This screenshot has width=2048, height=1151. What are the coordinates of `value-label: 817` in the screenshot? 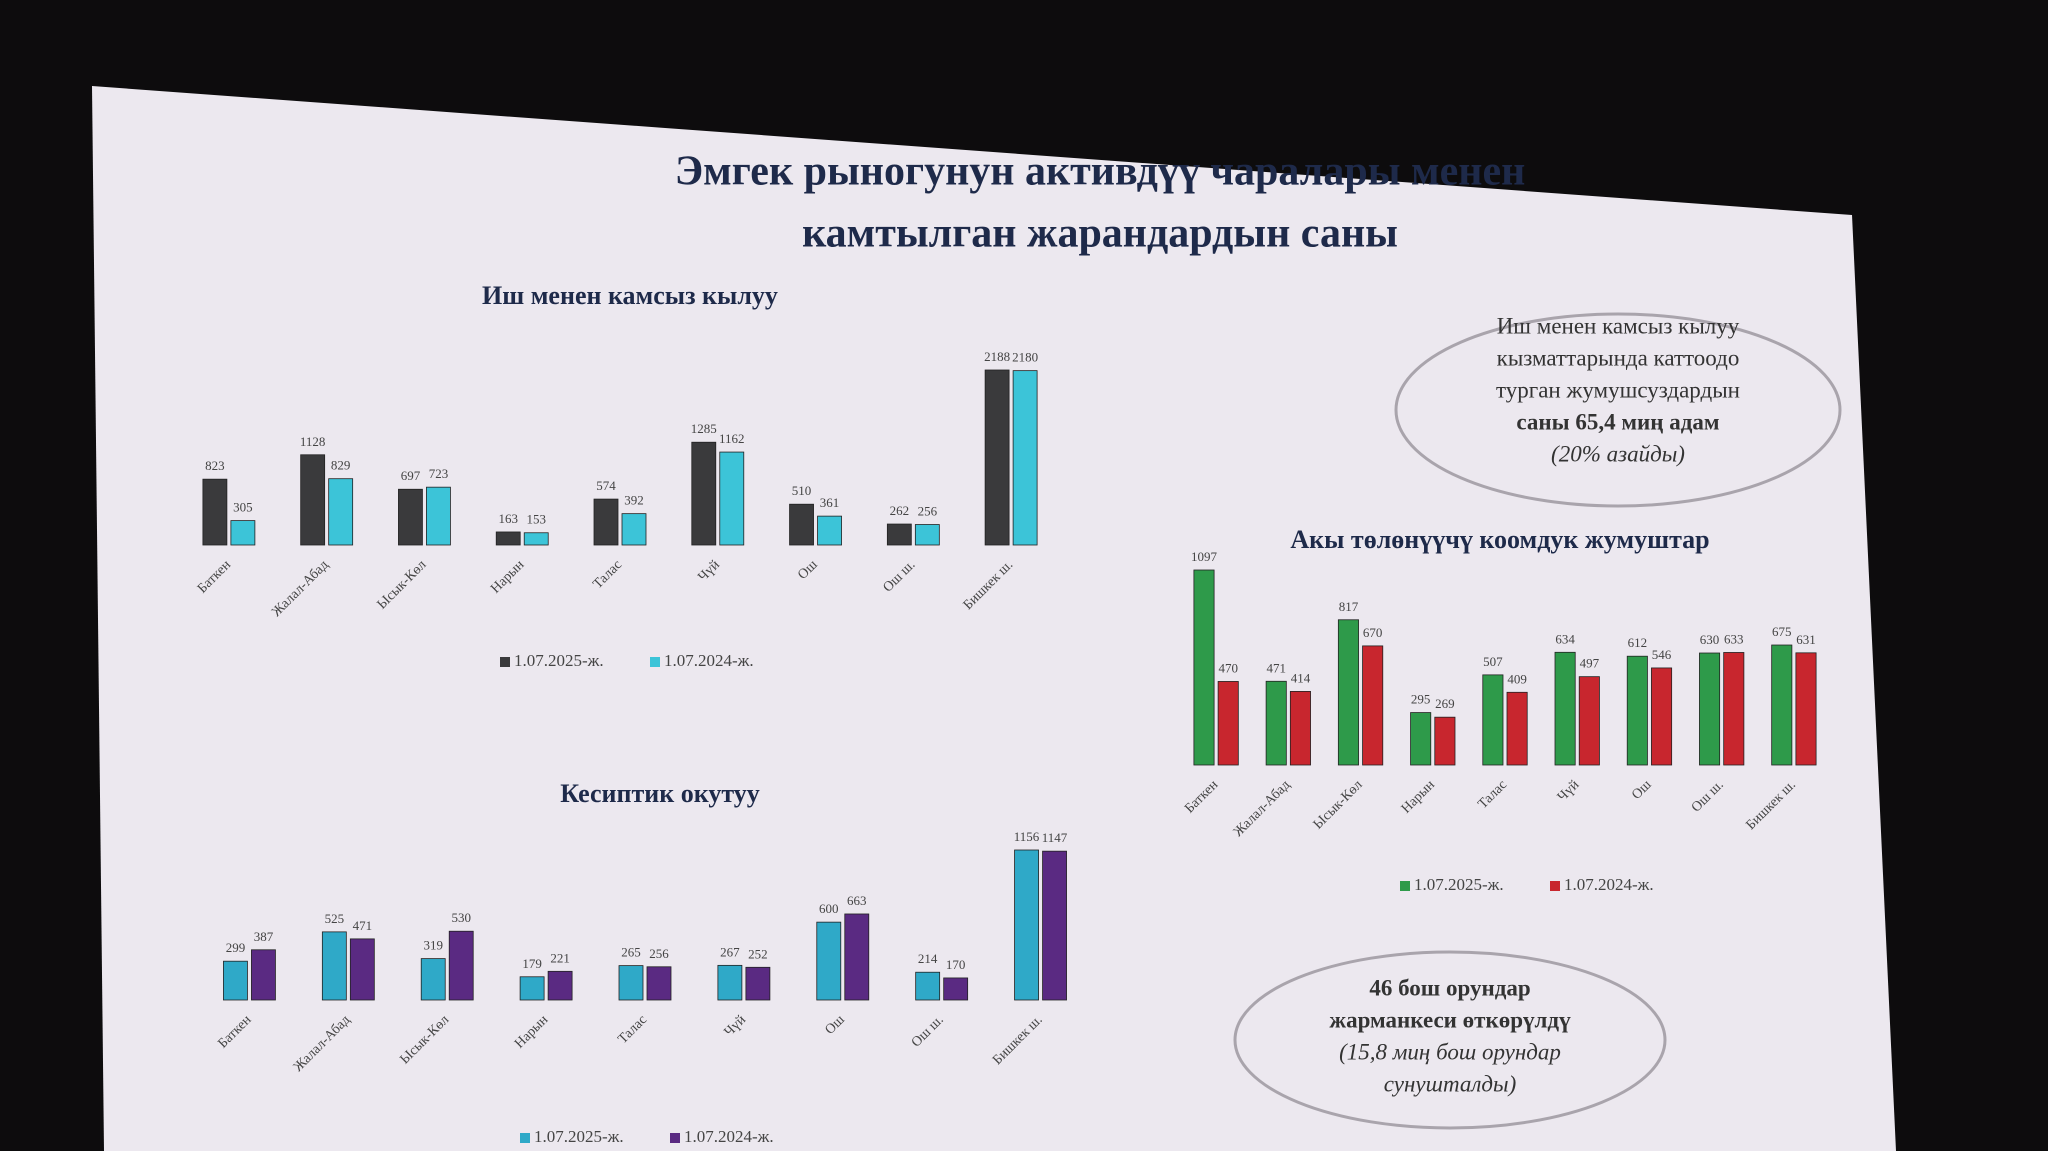 It's located at (1349, 606).